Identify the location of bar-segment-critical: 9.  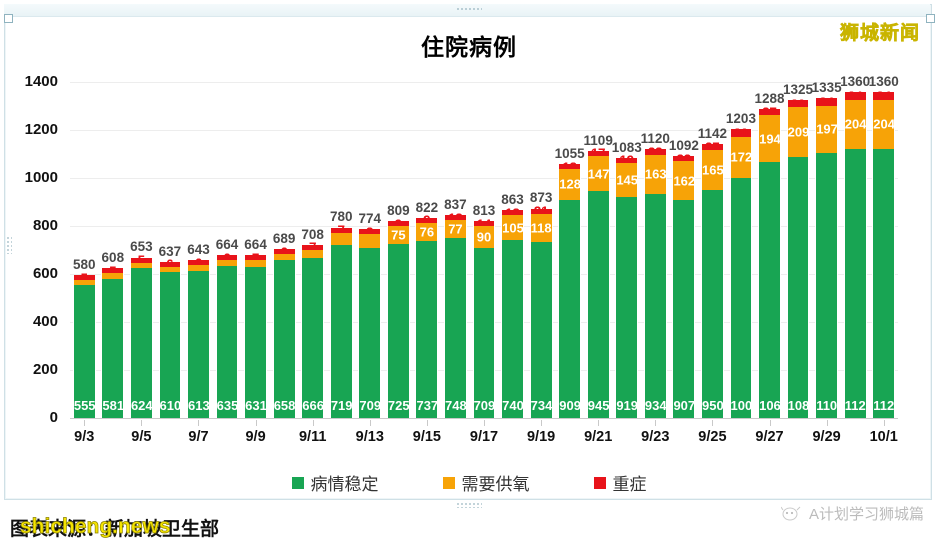
(427, 220).